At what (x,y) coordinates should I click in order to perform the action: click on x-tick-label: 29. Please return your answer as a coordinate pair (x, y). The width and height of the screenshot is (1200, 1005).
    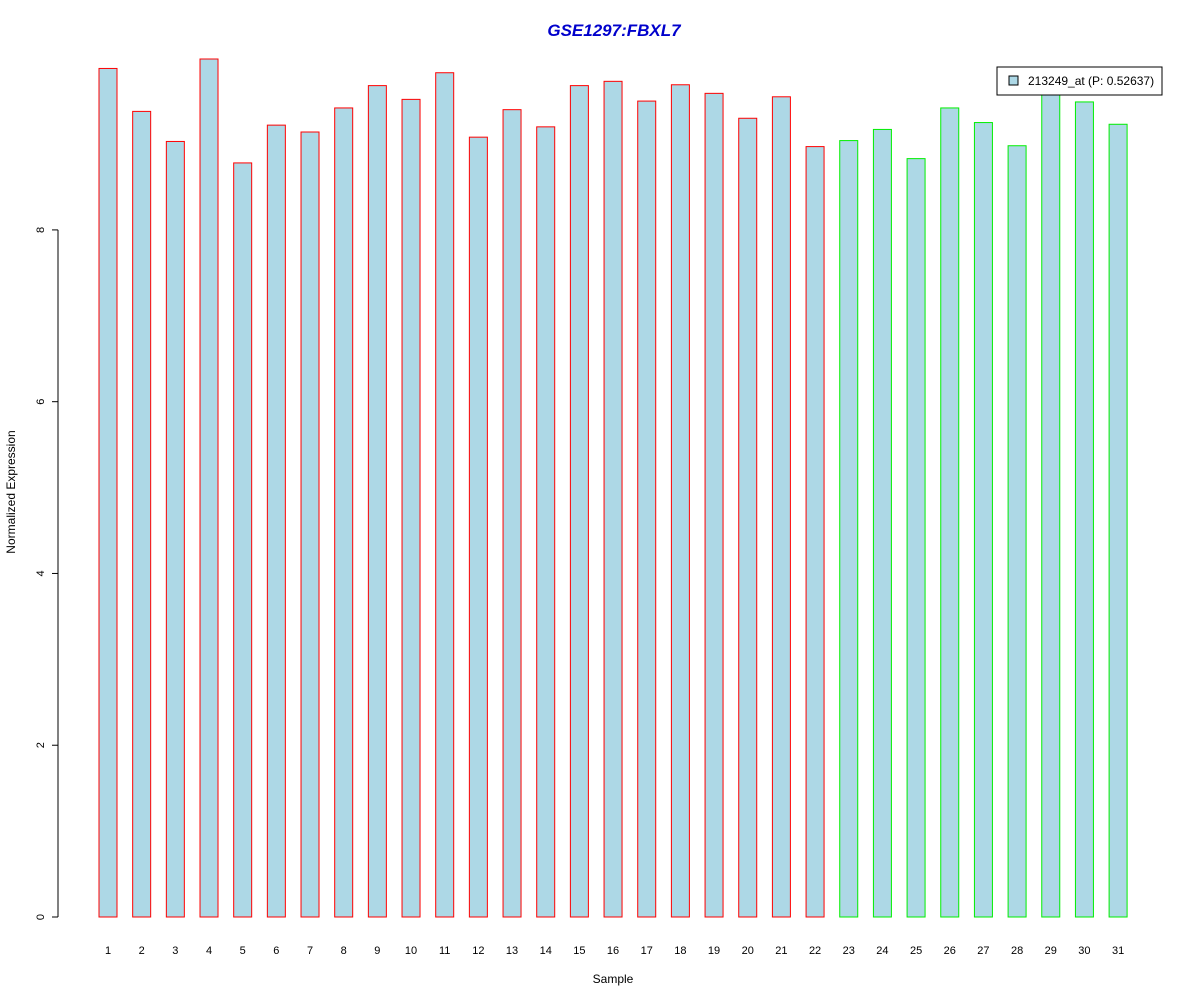
    Looking at the image, I should click on (1051, 951).